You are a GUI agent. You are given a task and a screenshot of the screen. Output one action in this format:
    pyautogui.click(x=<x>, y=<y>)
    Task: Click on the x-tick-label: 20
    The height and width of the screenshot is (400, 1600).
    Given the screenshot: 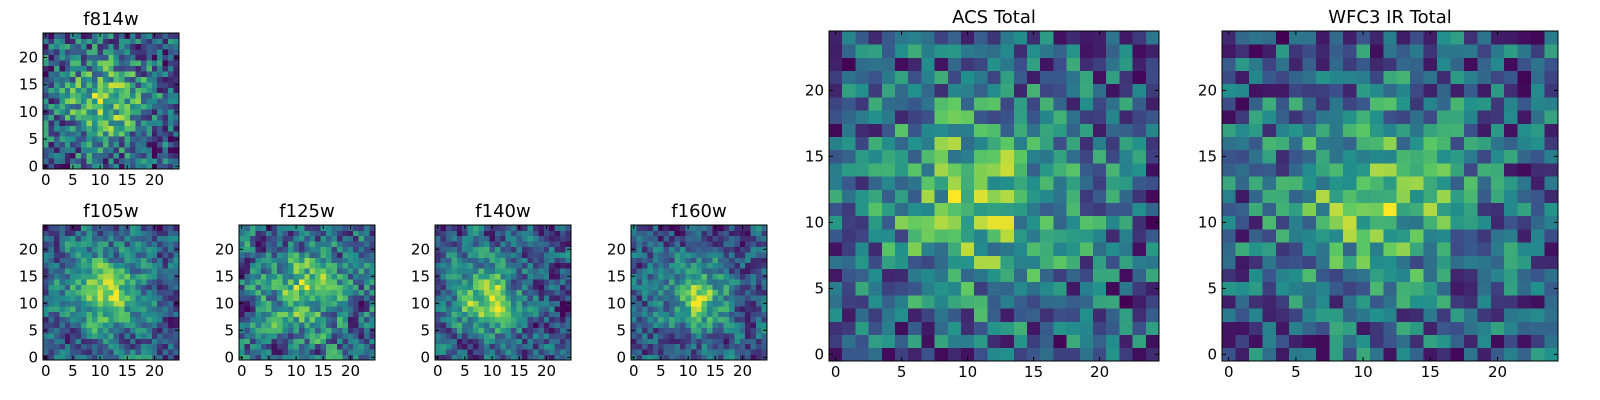 What is the action you would take?
    pyautogui.click(x=154, y=180)
    